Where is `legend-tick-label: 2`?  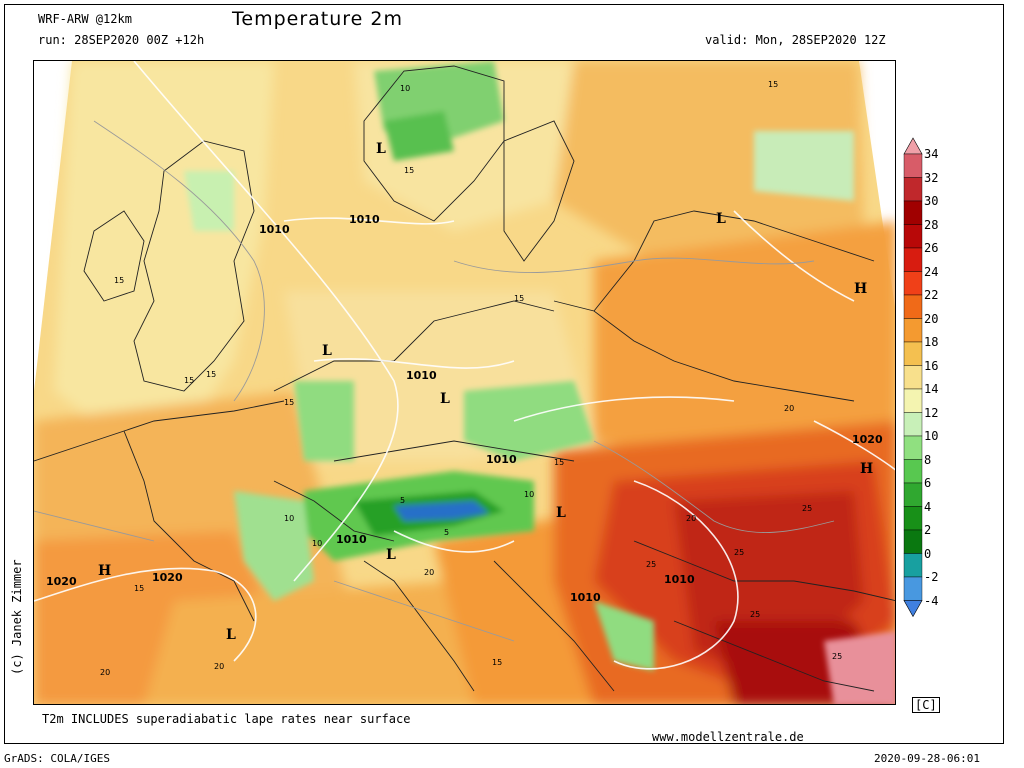 legend-tick-label: 2 is located at coordinates (928, 530).